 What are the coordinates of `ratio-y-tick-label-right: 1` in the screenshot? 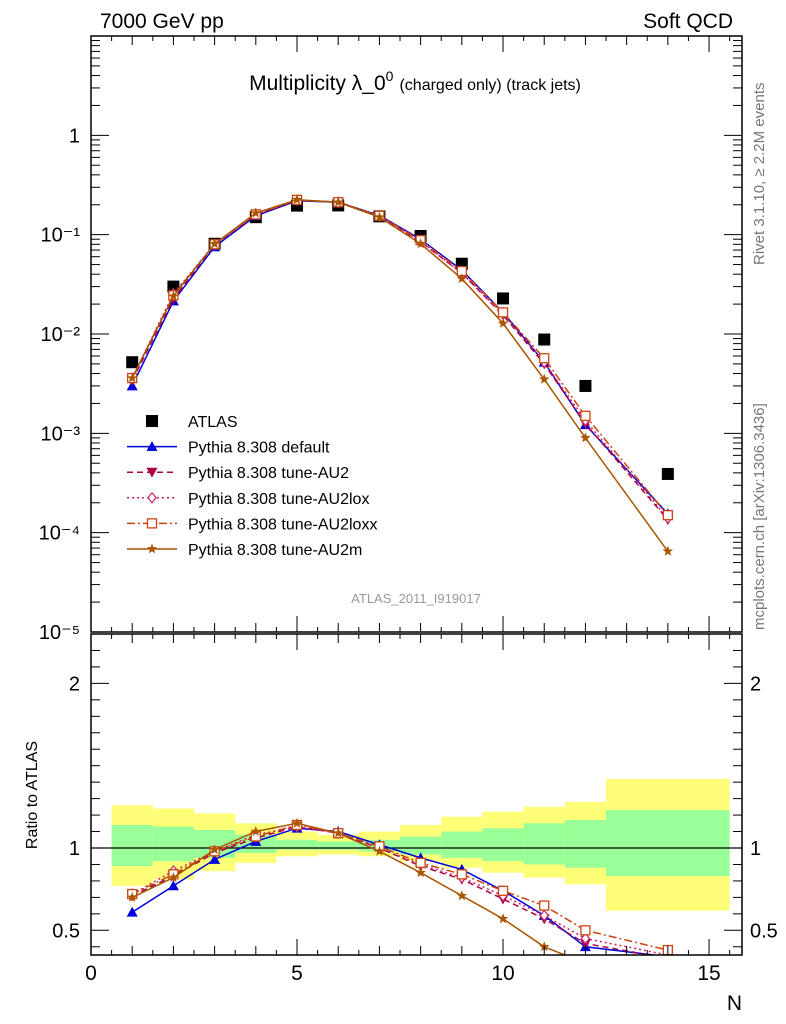 It's located at (755, 849).